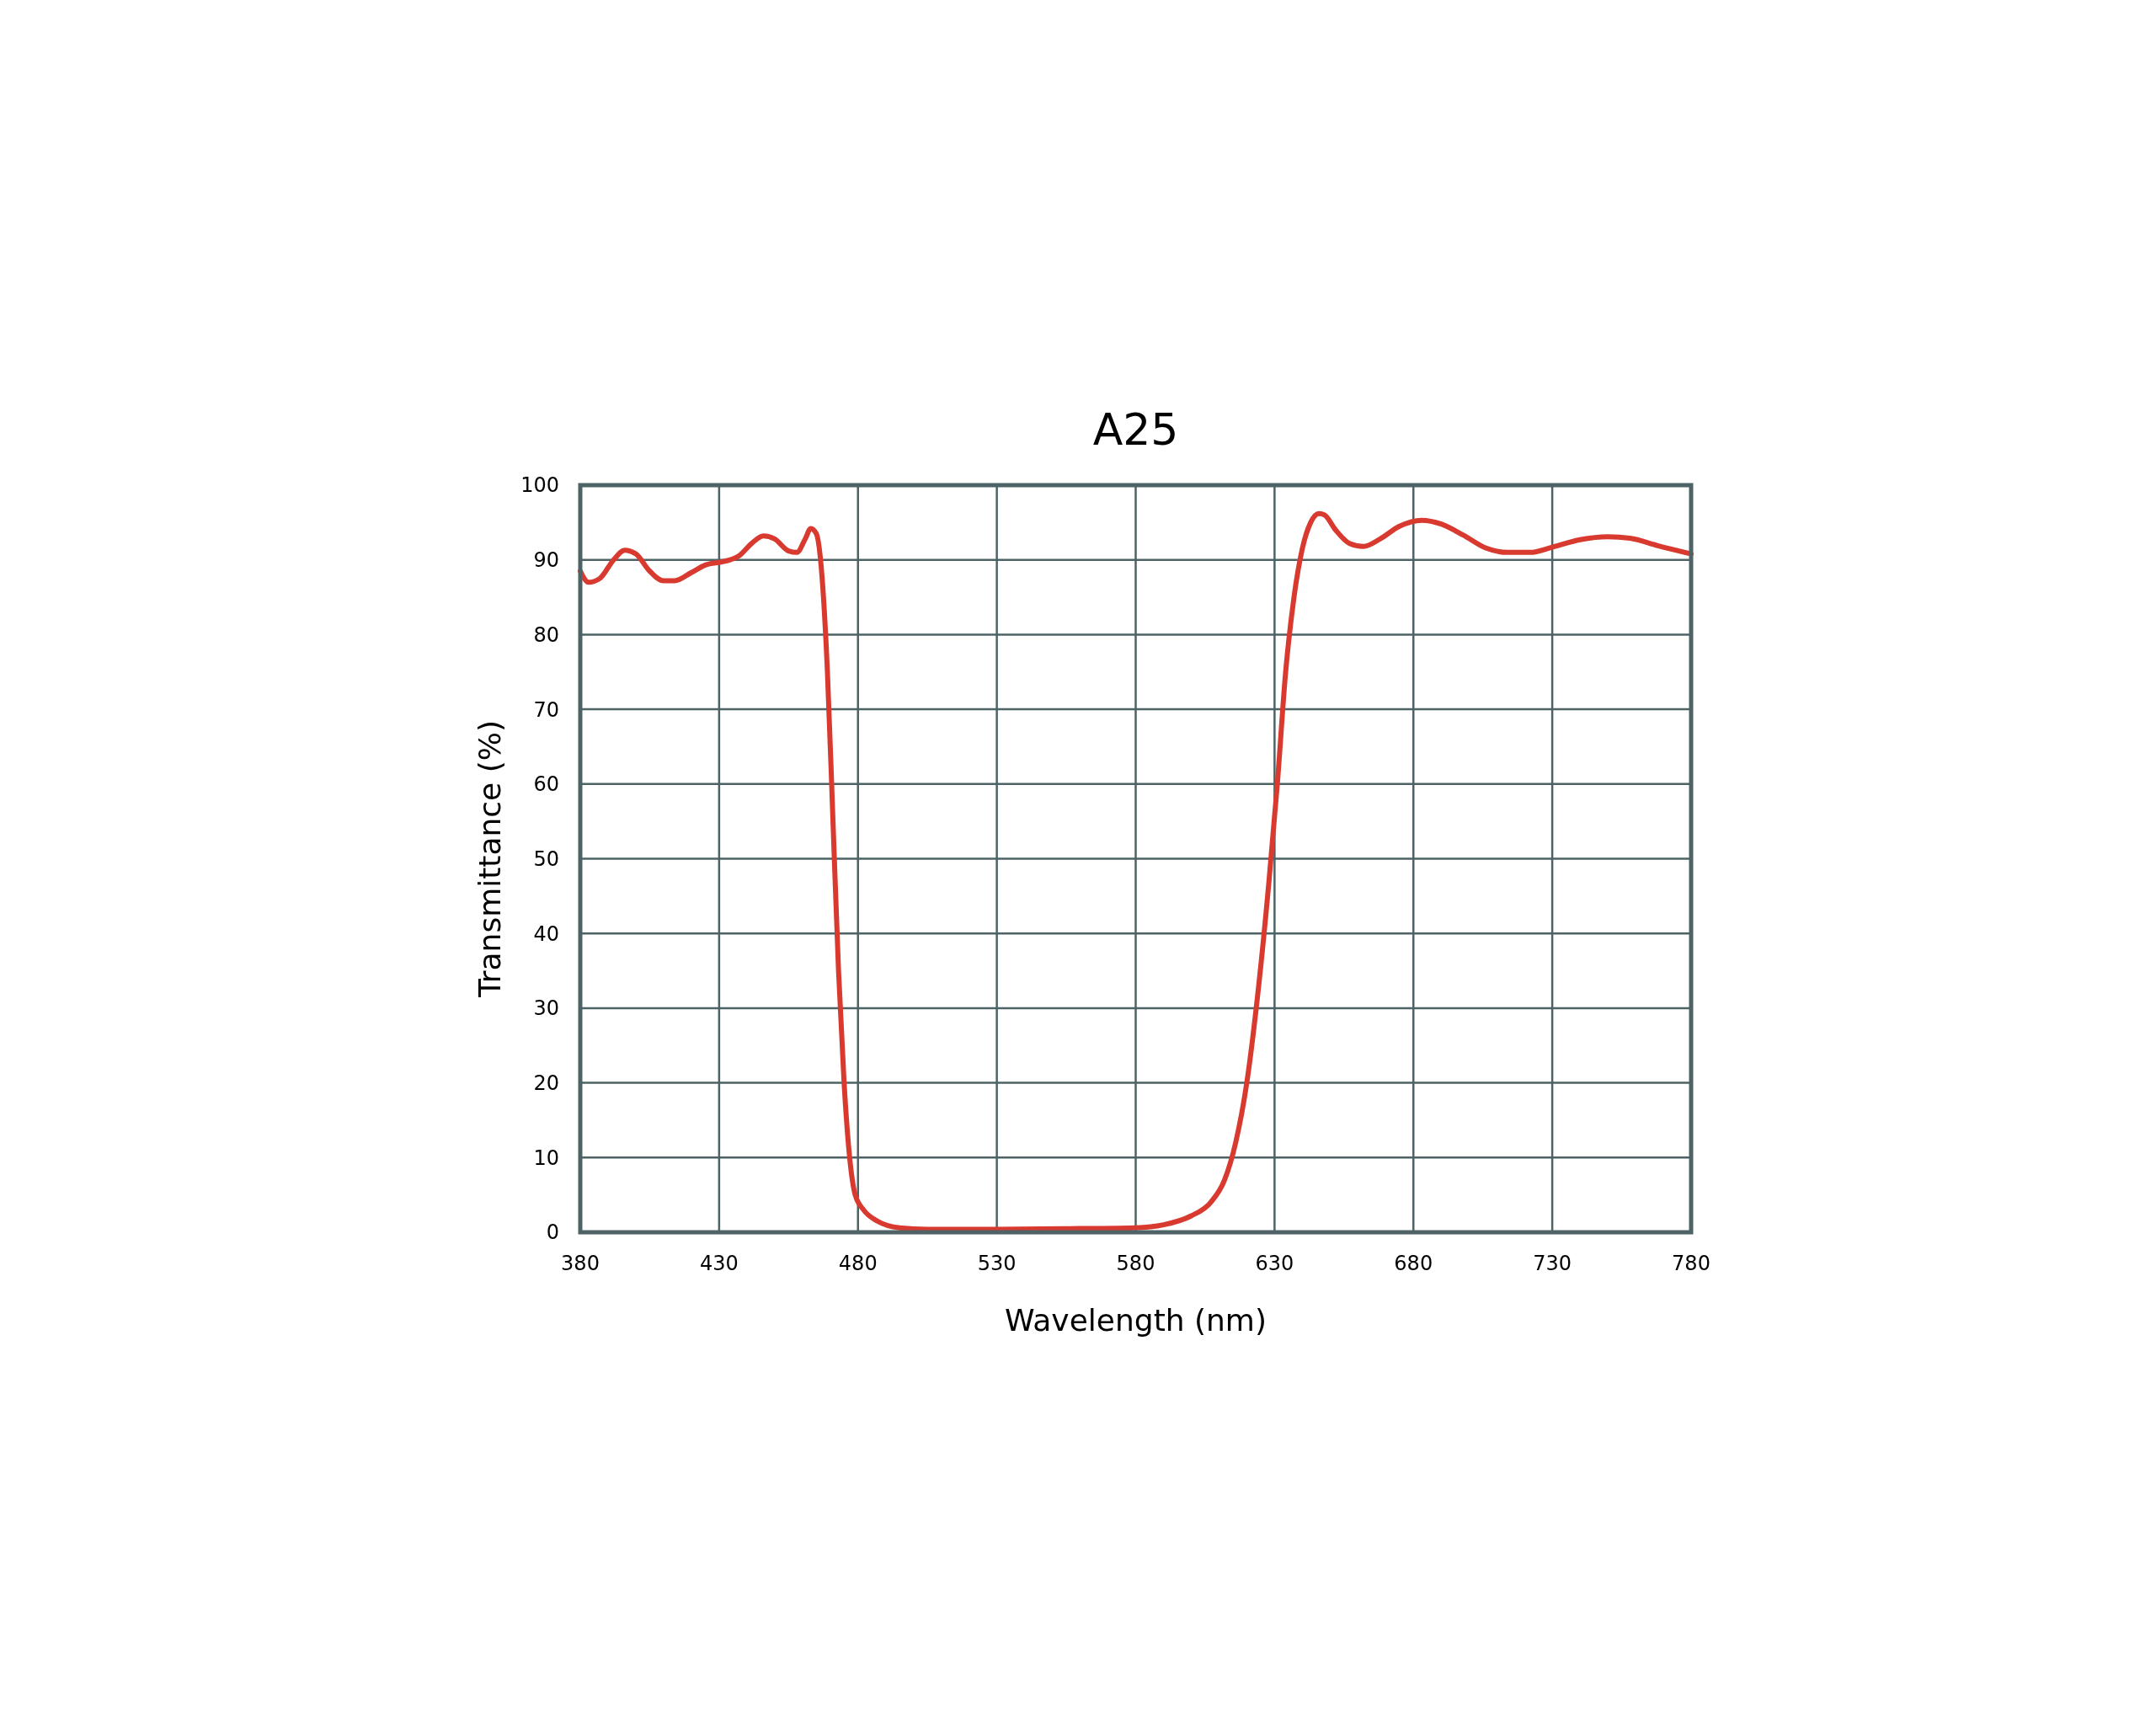 This screenshot has height=1725, width=2156. Describe the element at coordinates (580, 1263) in the screenshot. I see `x-tick-label: 380` at that location.